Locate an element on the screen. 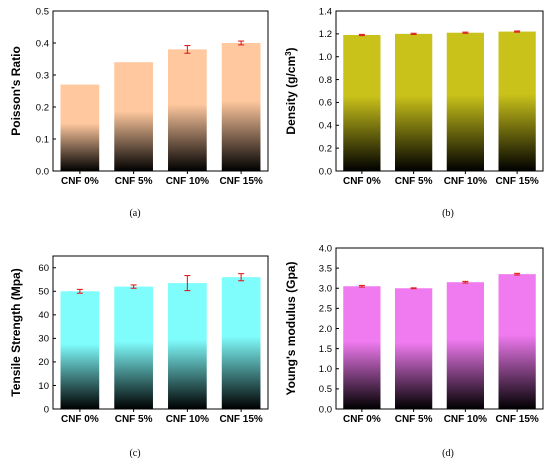  ylabel-b: Density (g/cm3) is located at coordinates (291, 90).